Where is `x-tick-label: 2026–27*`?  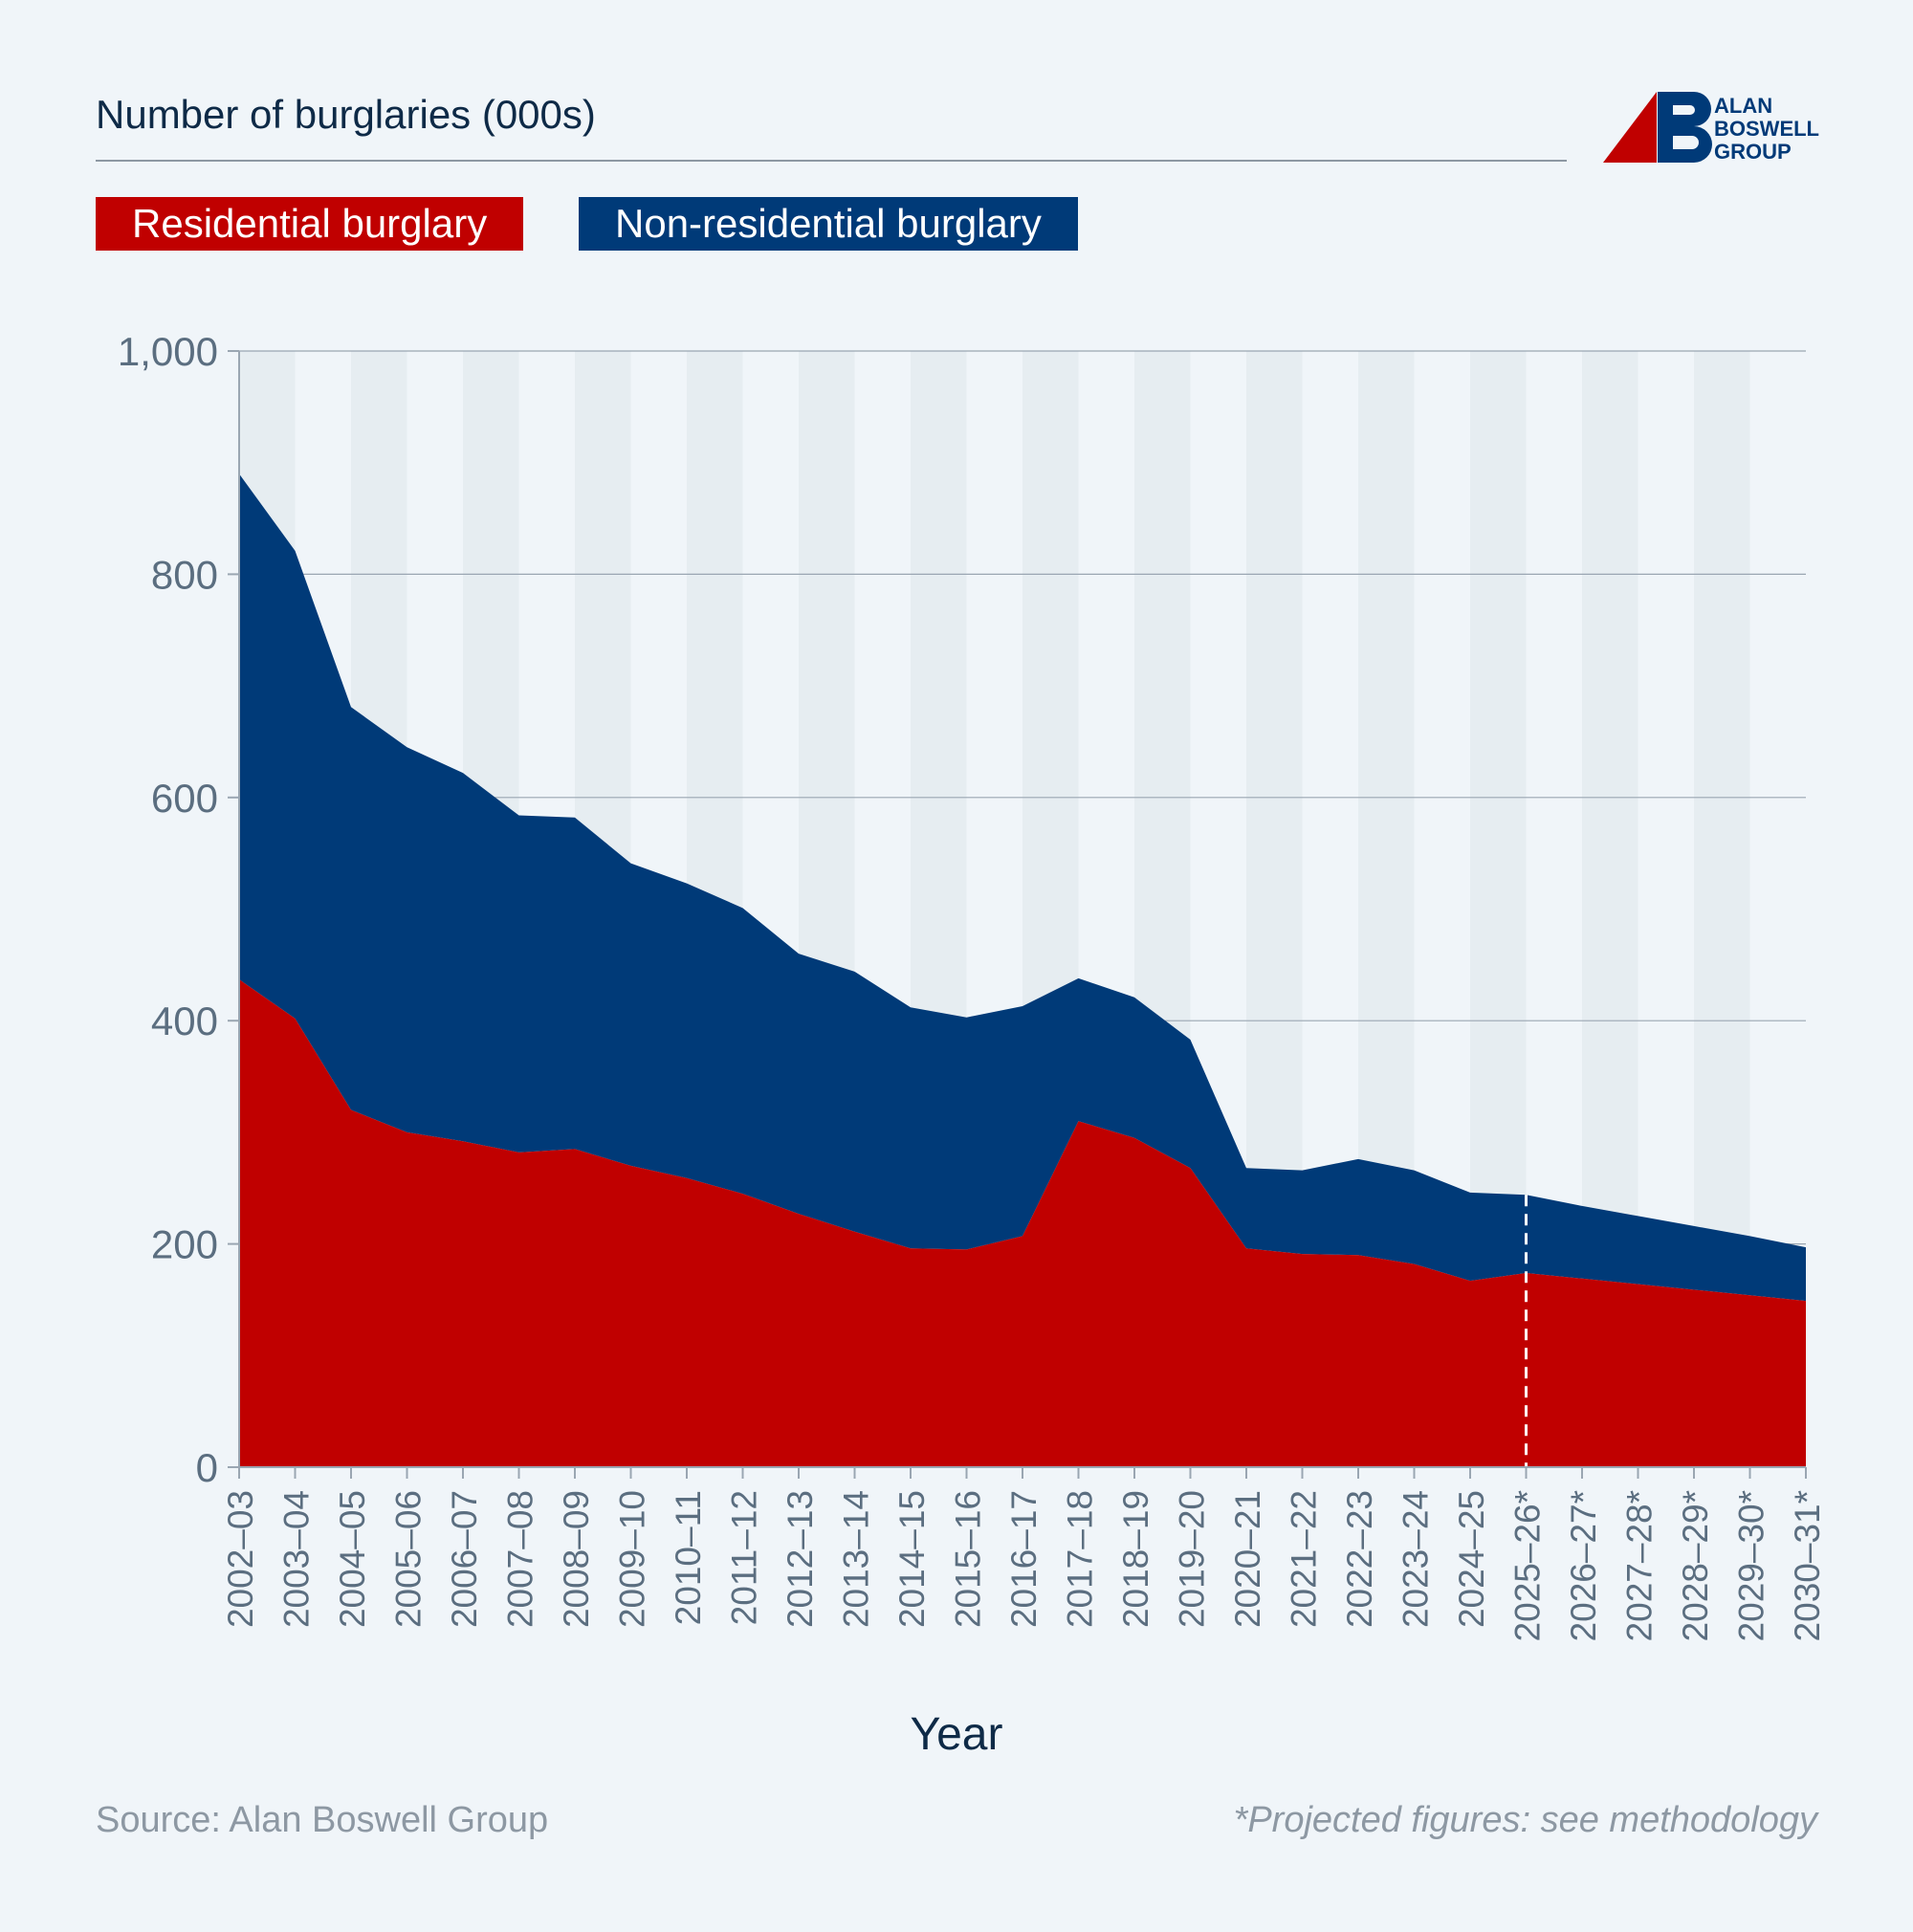
x-tick-label: 2026–27* is located at coordinates (1584, 1565).